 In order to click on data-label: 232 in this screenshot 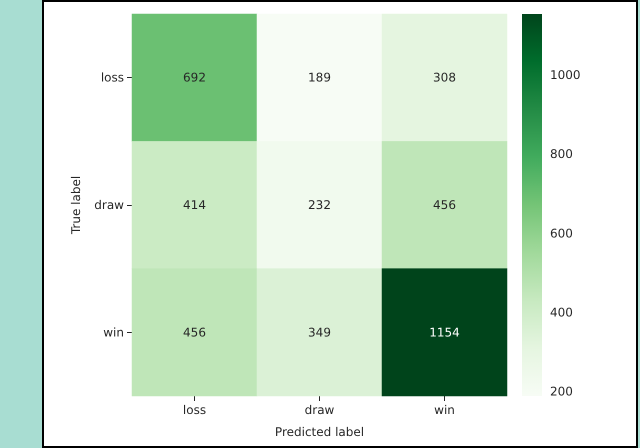, I will do `click(319, 205)`.